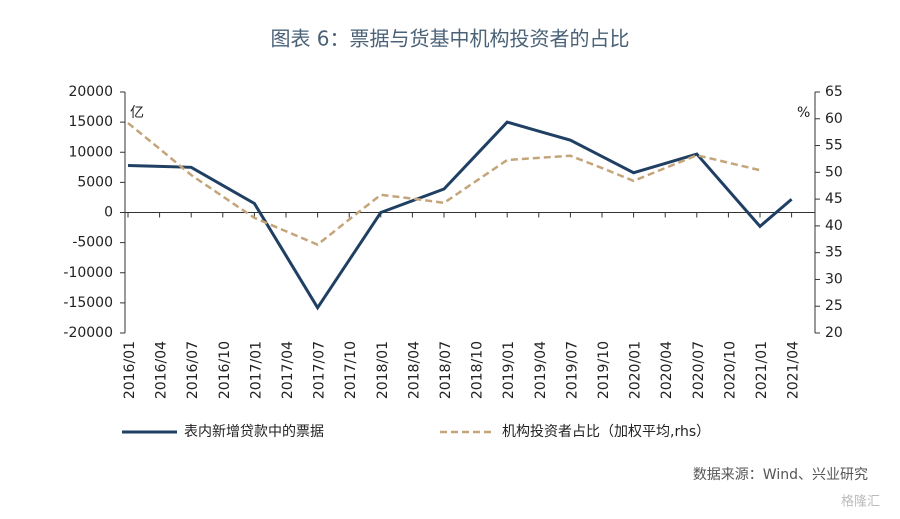 Image resolution: width=900 pixels, height=519 pixels. I want to click on x-tick-label: 2016/10, so click(225, 370).